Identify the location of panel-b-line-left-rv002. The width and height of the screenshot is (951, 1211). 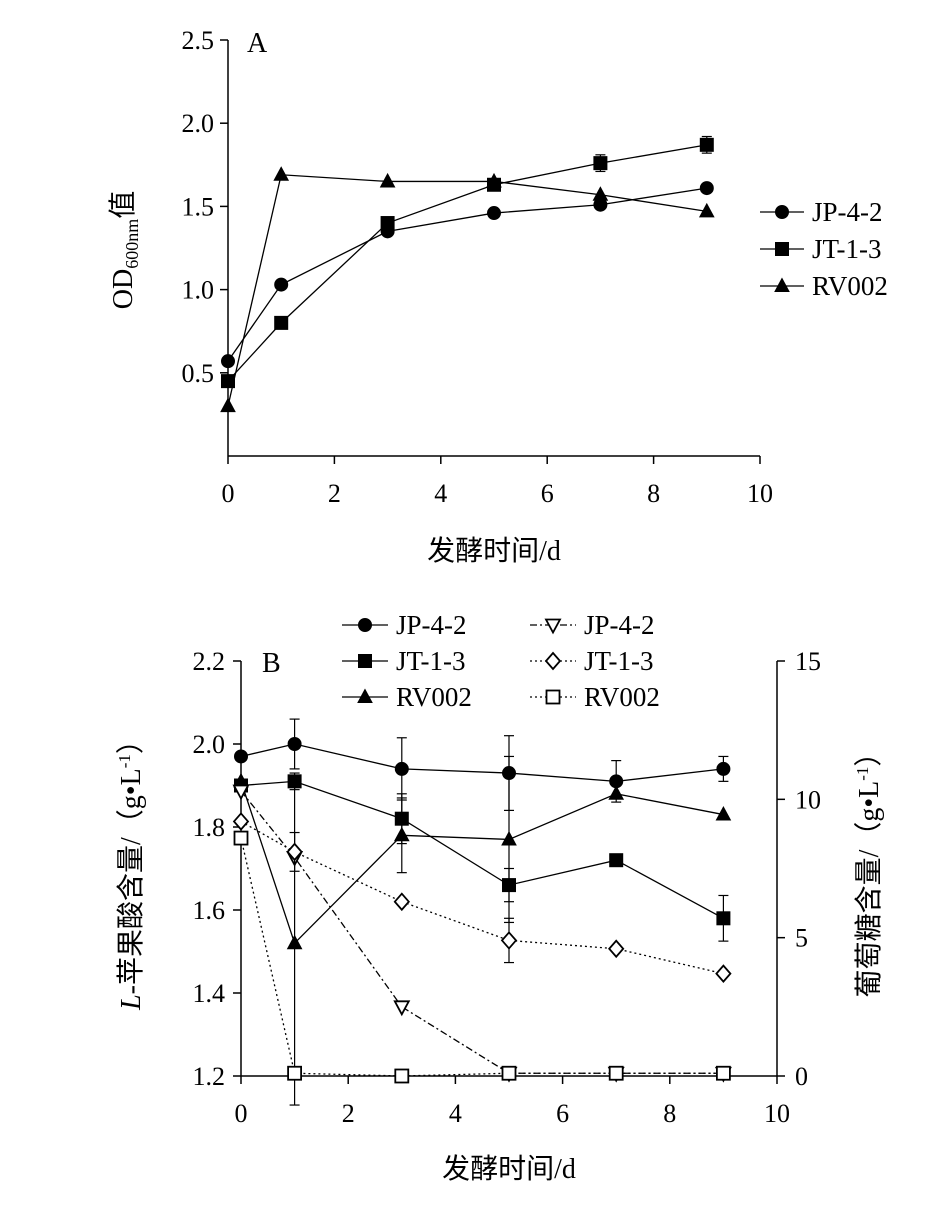
(482, 863).